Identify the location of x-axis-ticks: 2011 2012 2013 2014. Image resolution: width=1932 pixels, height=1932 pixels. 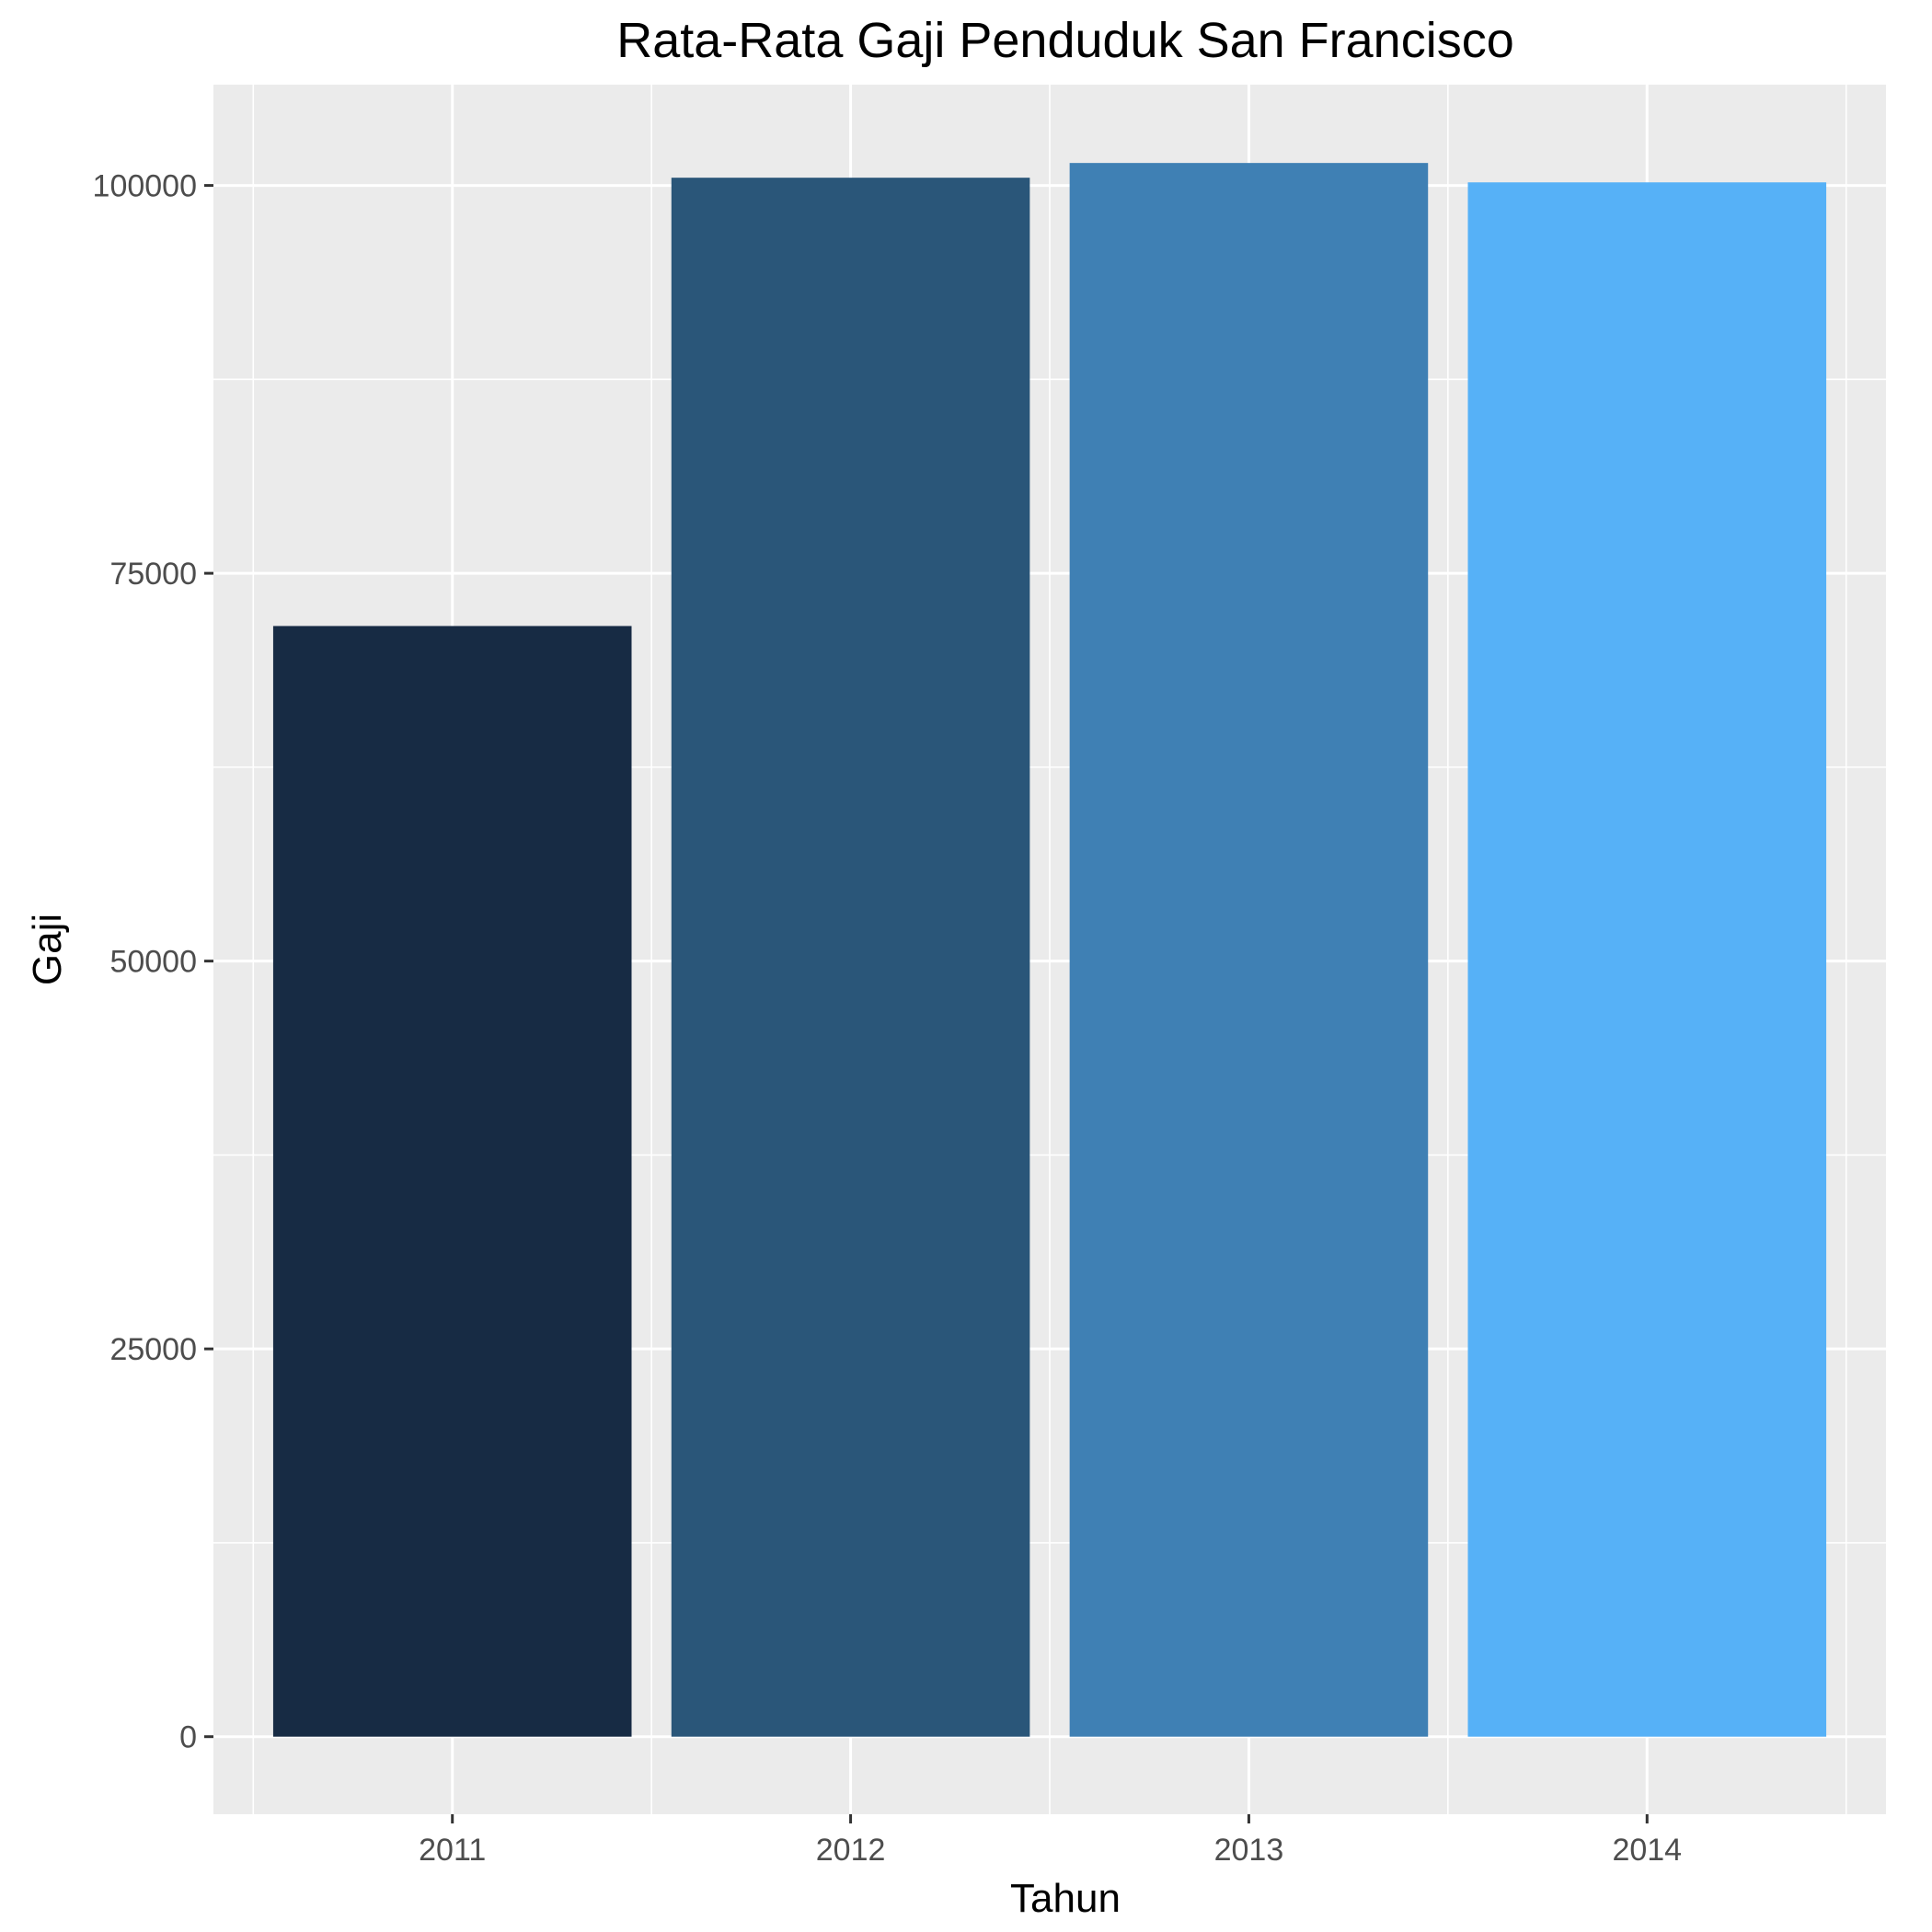
(1050, 1841).